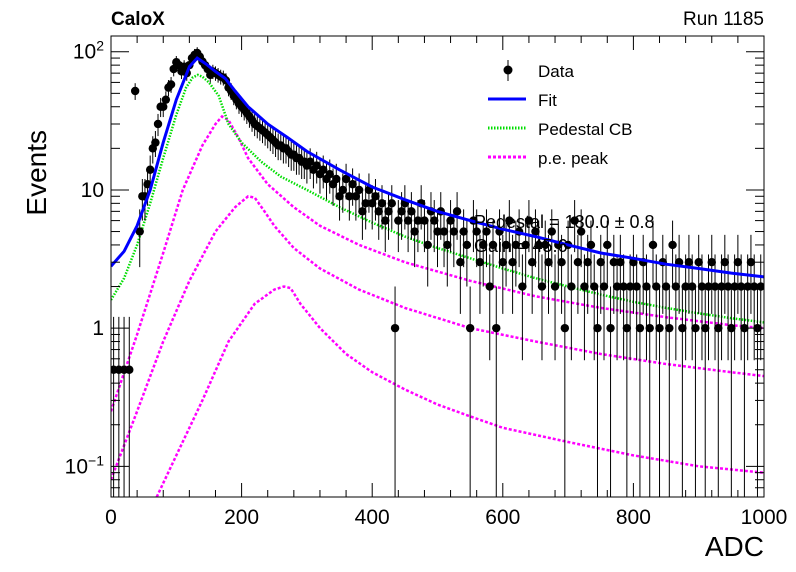 Image resolution: width=796 pixels, height=572 pixels. I want to click on run-label: Run 1185, so click(723, 19).